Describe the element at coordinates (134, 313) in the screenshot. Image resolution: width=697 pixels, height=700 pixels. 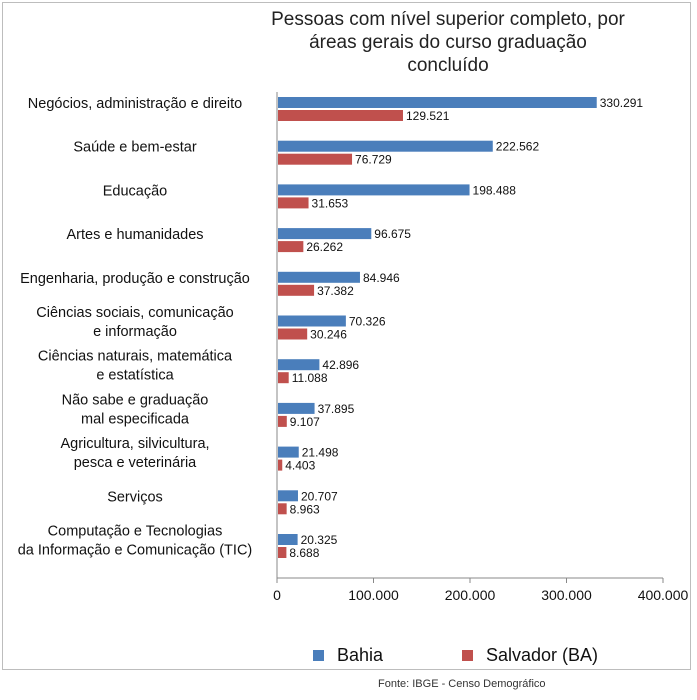
I see `category-label-line: Ciências sociais, comunicação` at that location.